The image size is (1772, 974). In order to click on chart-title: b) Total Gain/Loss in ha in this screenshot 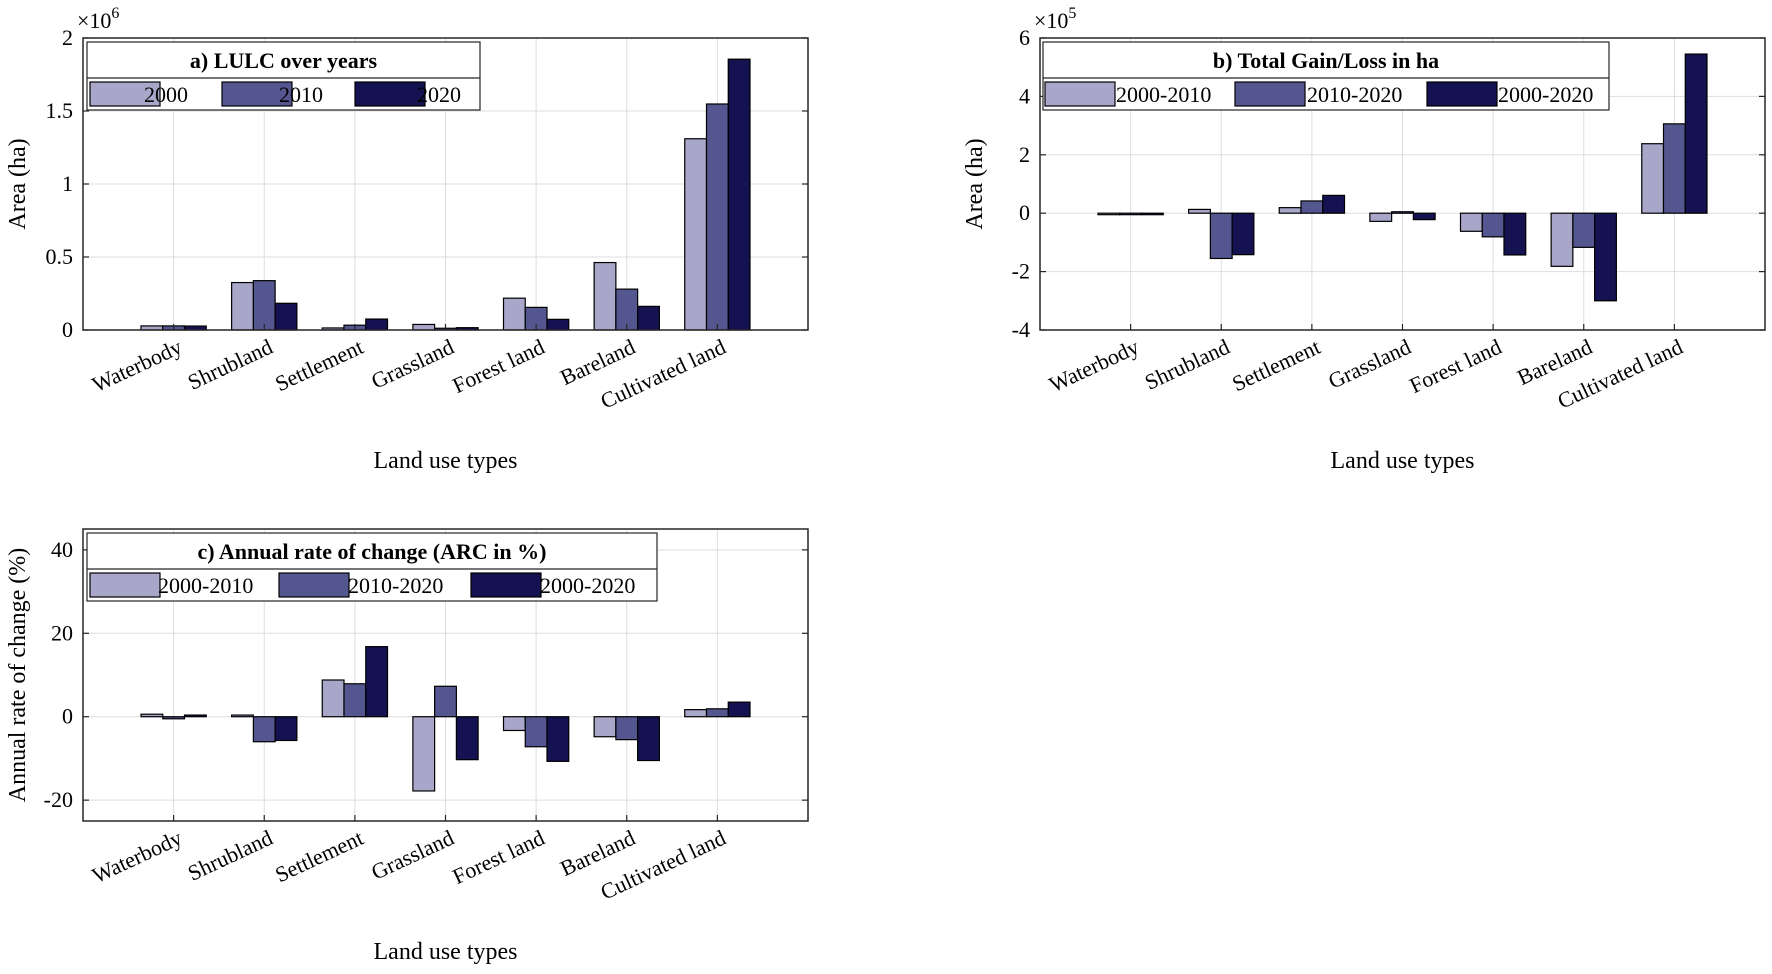, I will do `click(1326, 60)`.